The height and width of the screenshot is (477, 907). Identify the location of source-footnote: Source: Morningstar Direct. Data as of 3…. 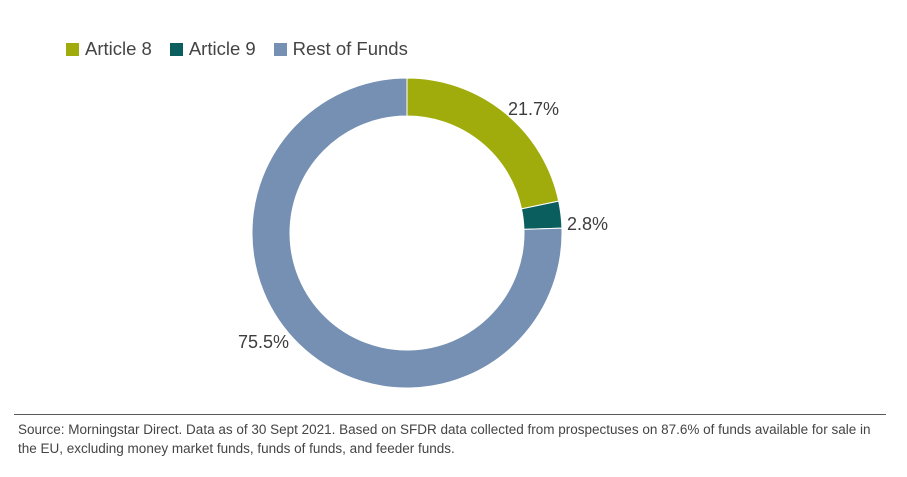
(444, 439).